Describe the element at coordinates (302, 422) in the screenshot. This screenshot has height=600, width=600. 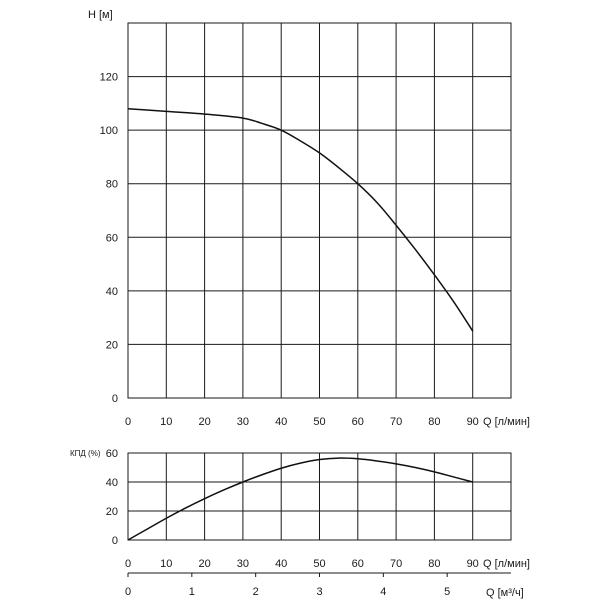
I see `head-x-tick-labels: 0 10 20 30 40 50 60 70 80 90` at that location.